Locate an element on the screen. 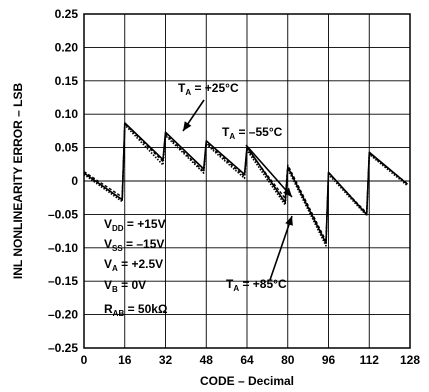 This screenshot has width=429, height=392. x-tick-labels: 0 16 32 48 64 80 96 112 128 is located at coordinates (251, 360).